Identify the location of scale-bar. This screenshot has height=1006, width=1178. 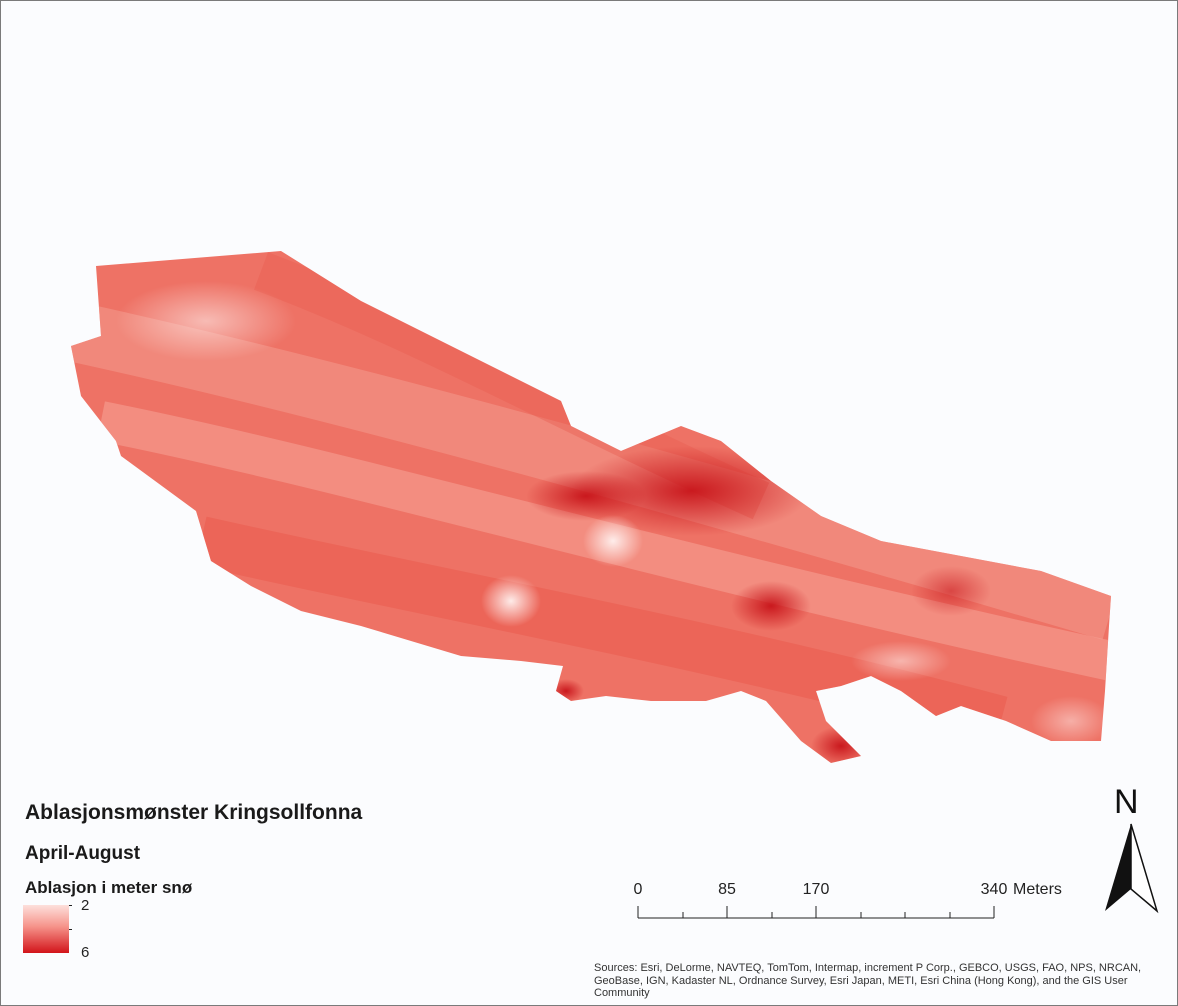
(816, 912).